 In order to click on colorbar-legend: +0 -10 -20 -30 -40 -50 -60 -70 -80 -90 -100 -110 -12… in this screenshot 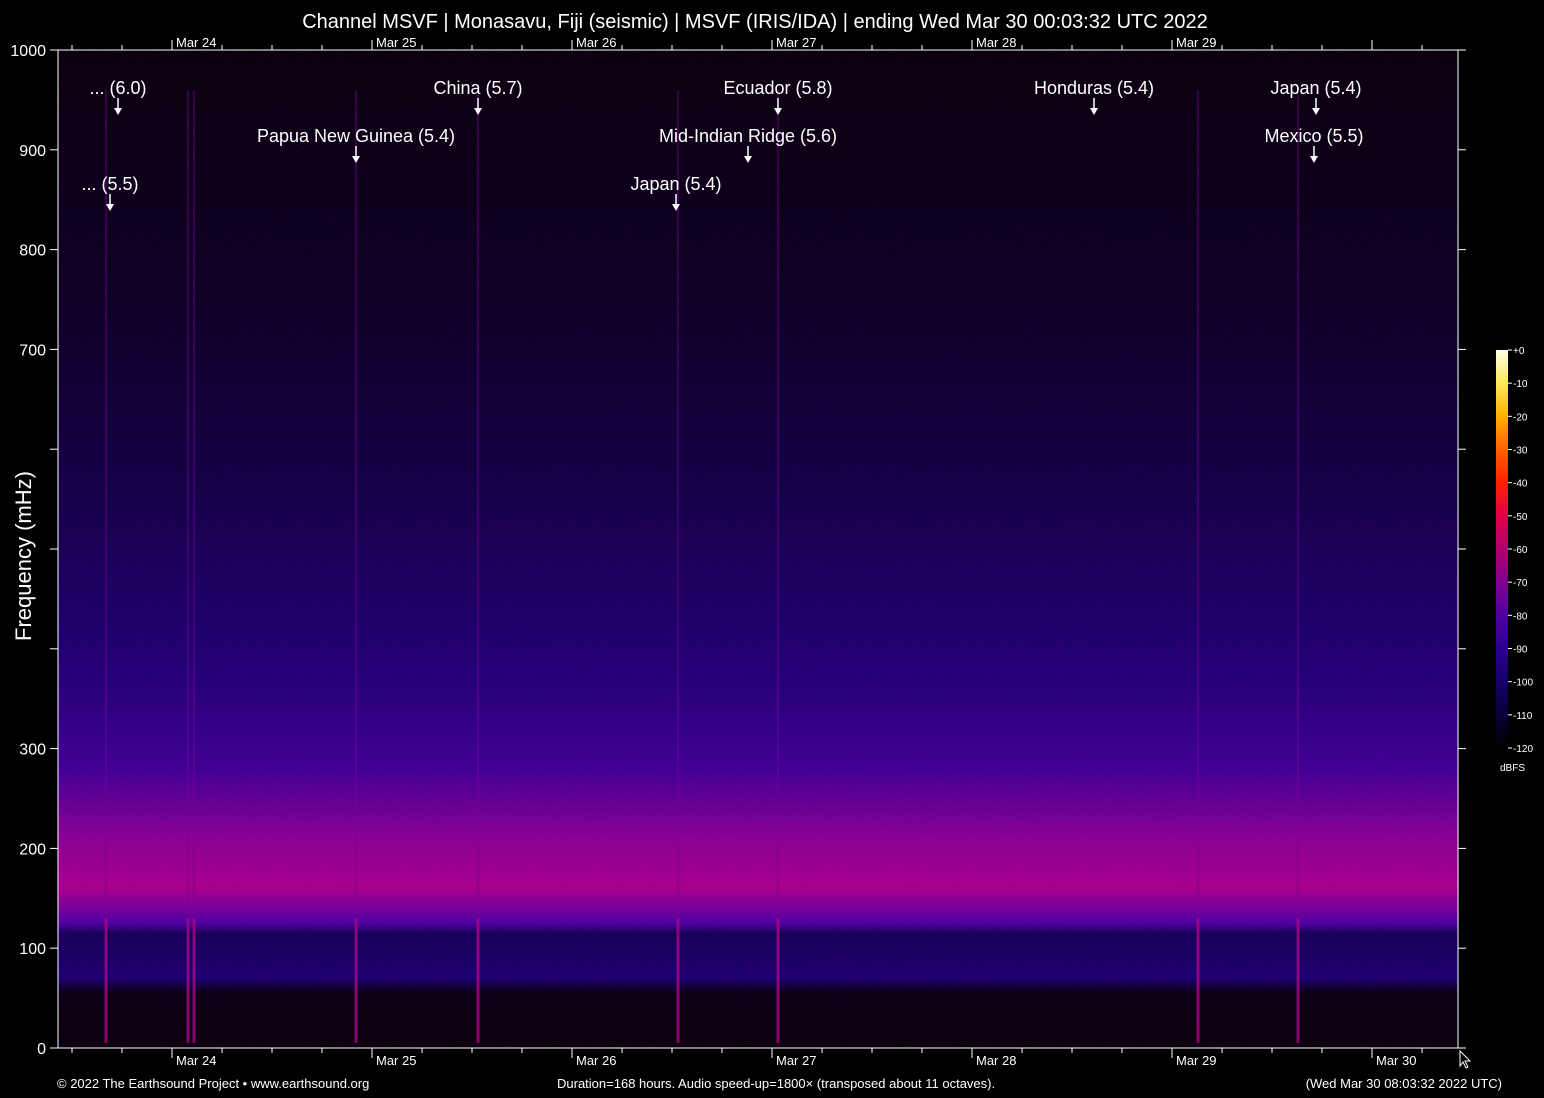, I will do `click(1514, 560)`.